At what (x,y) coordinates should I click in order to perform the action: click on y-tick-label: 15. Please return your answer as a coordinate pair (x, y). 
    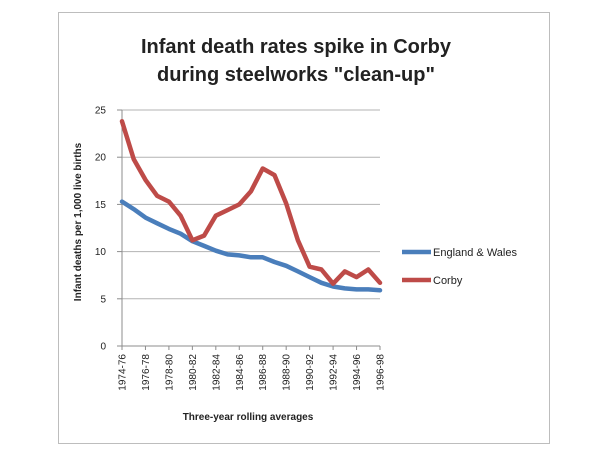
    Looking at the image, I should click on (101, 205).